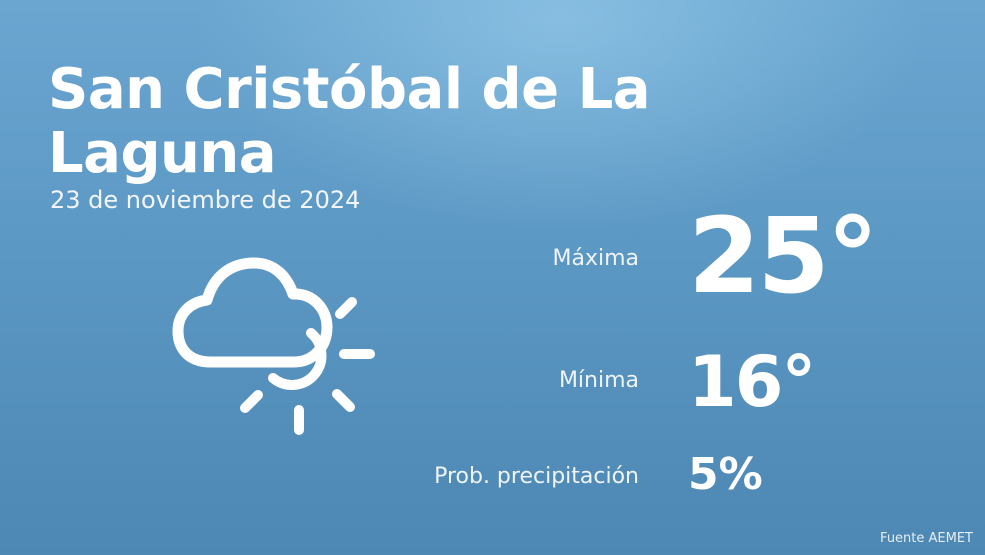 The image size is (985, 555). What do you see at coordinates (277, 347) in the screenshot?
I see `cloud-sun-icon` at bounding box center [277, 347].